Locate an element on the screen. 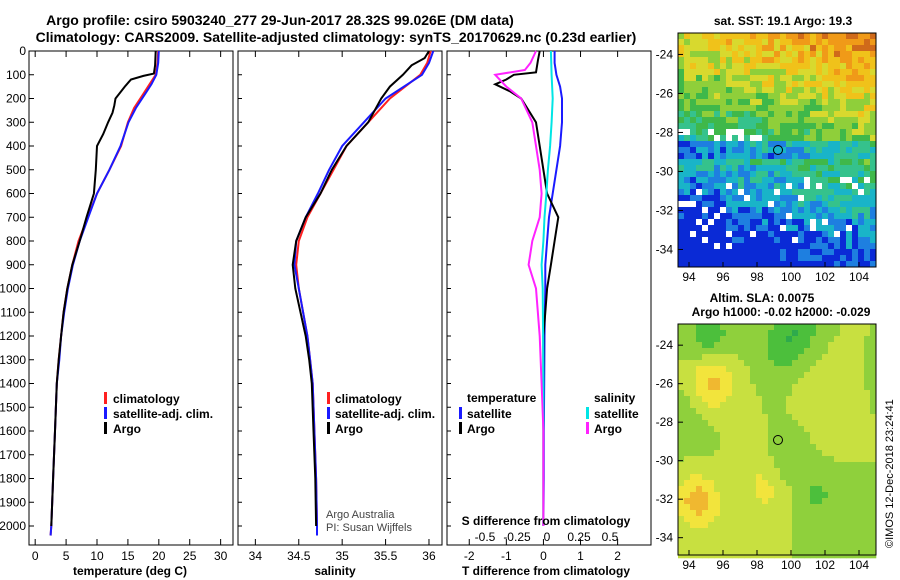 This screenshot has height=580, width=900. x-tick-label: 15 is located at coordinates (128, 556).